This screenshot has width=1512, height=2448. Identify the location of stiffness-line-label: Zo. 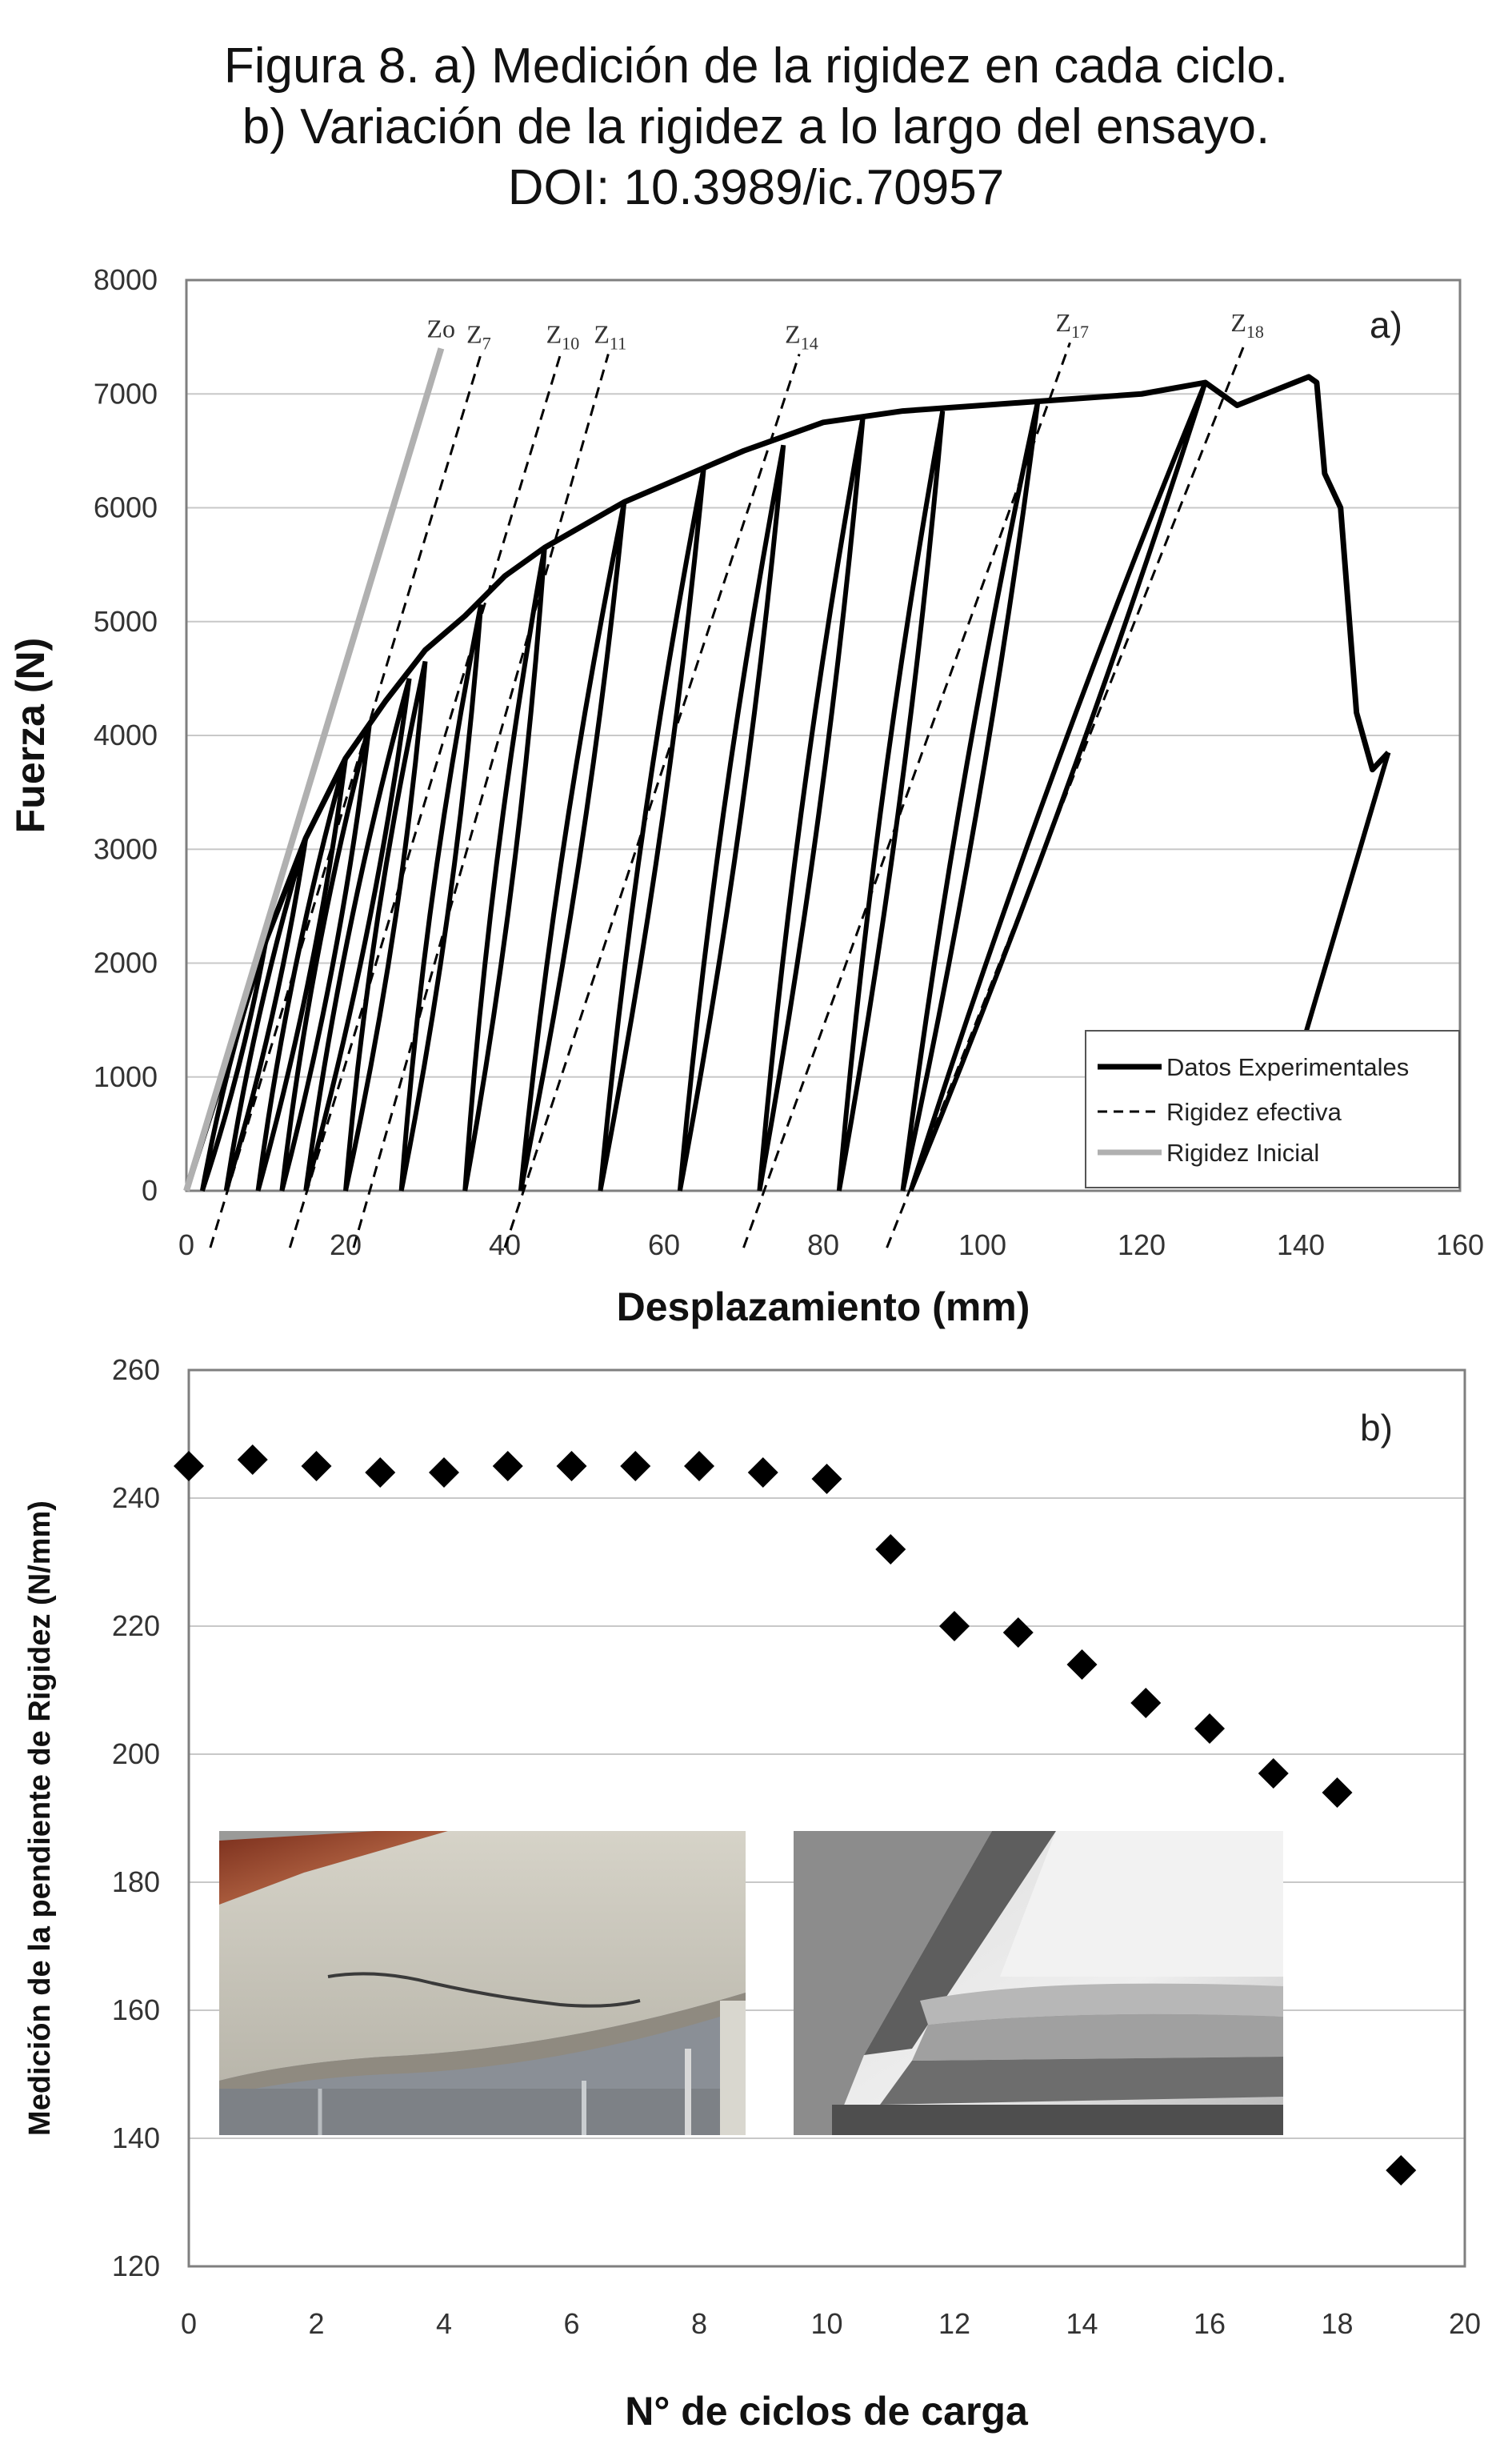
(440, 328).